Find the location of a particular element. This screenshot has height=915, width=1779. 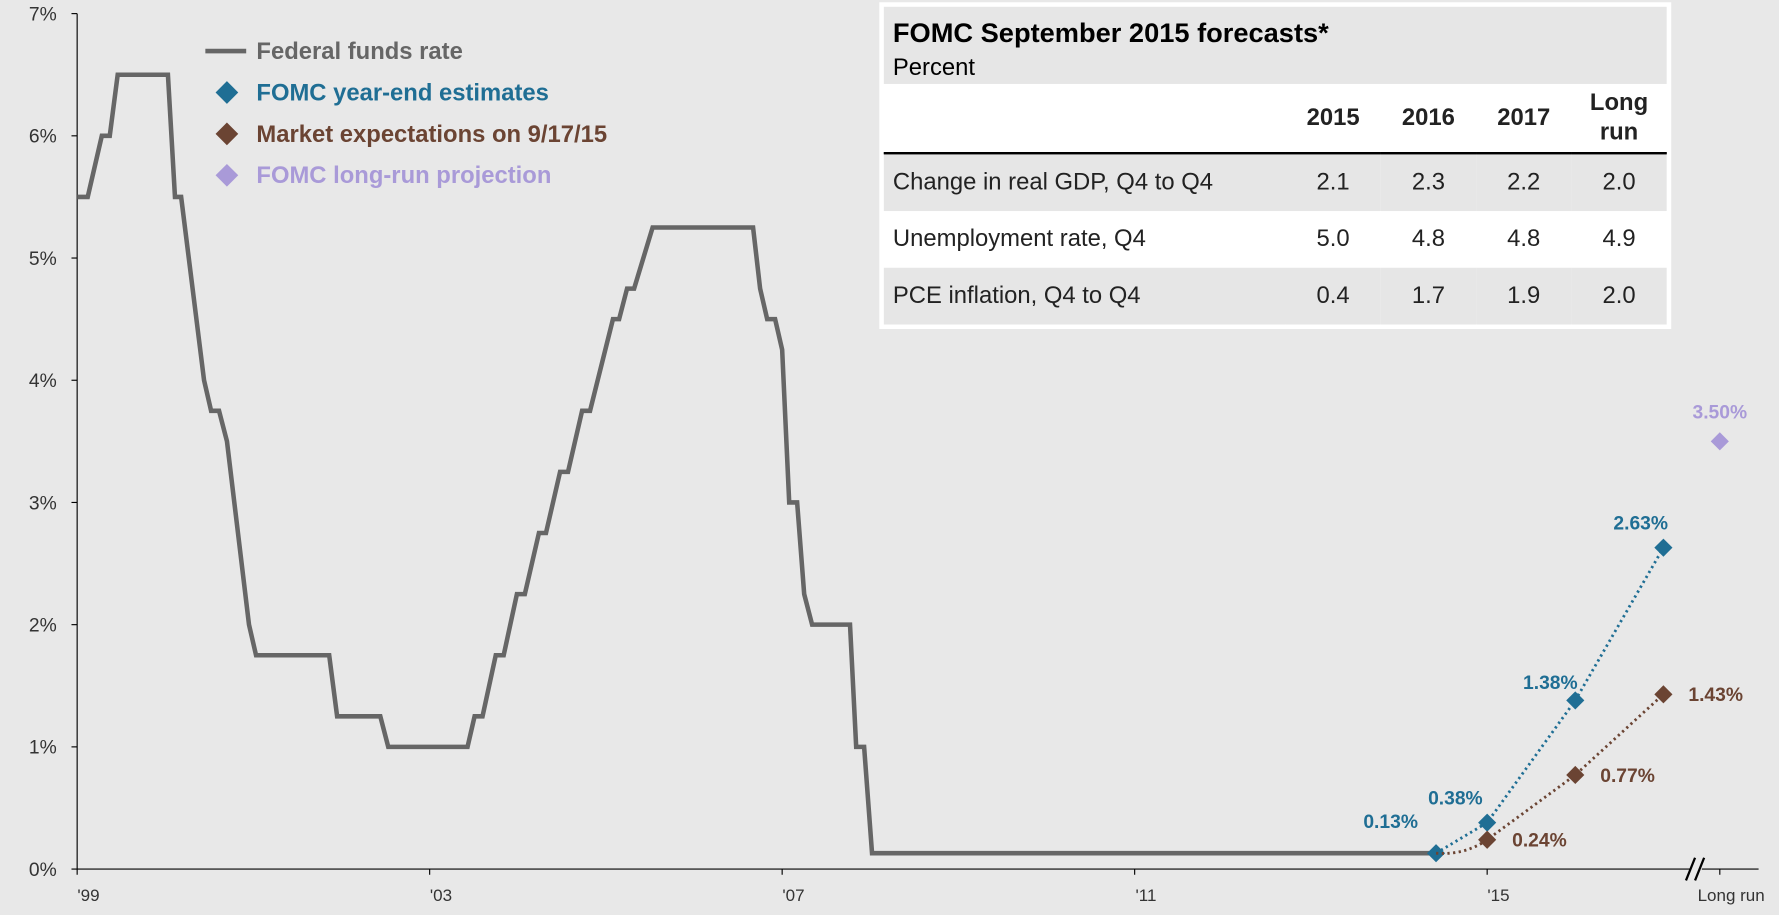

table-cell: 2.2 is located at coordinates (1524, 182).